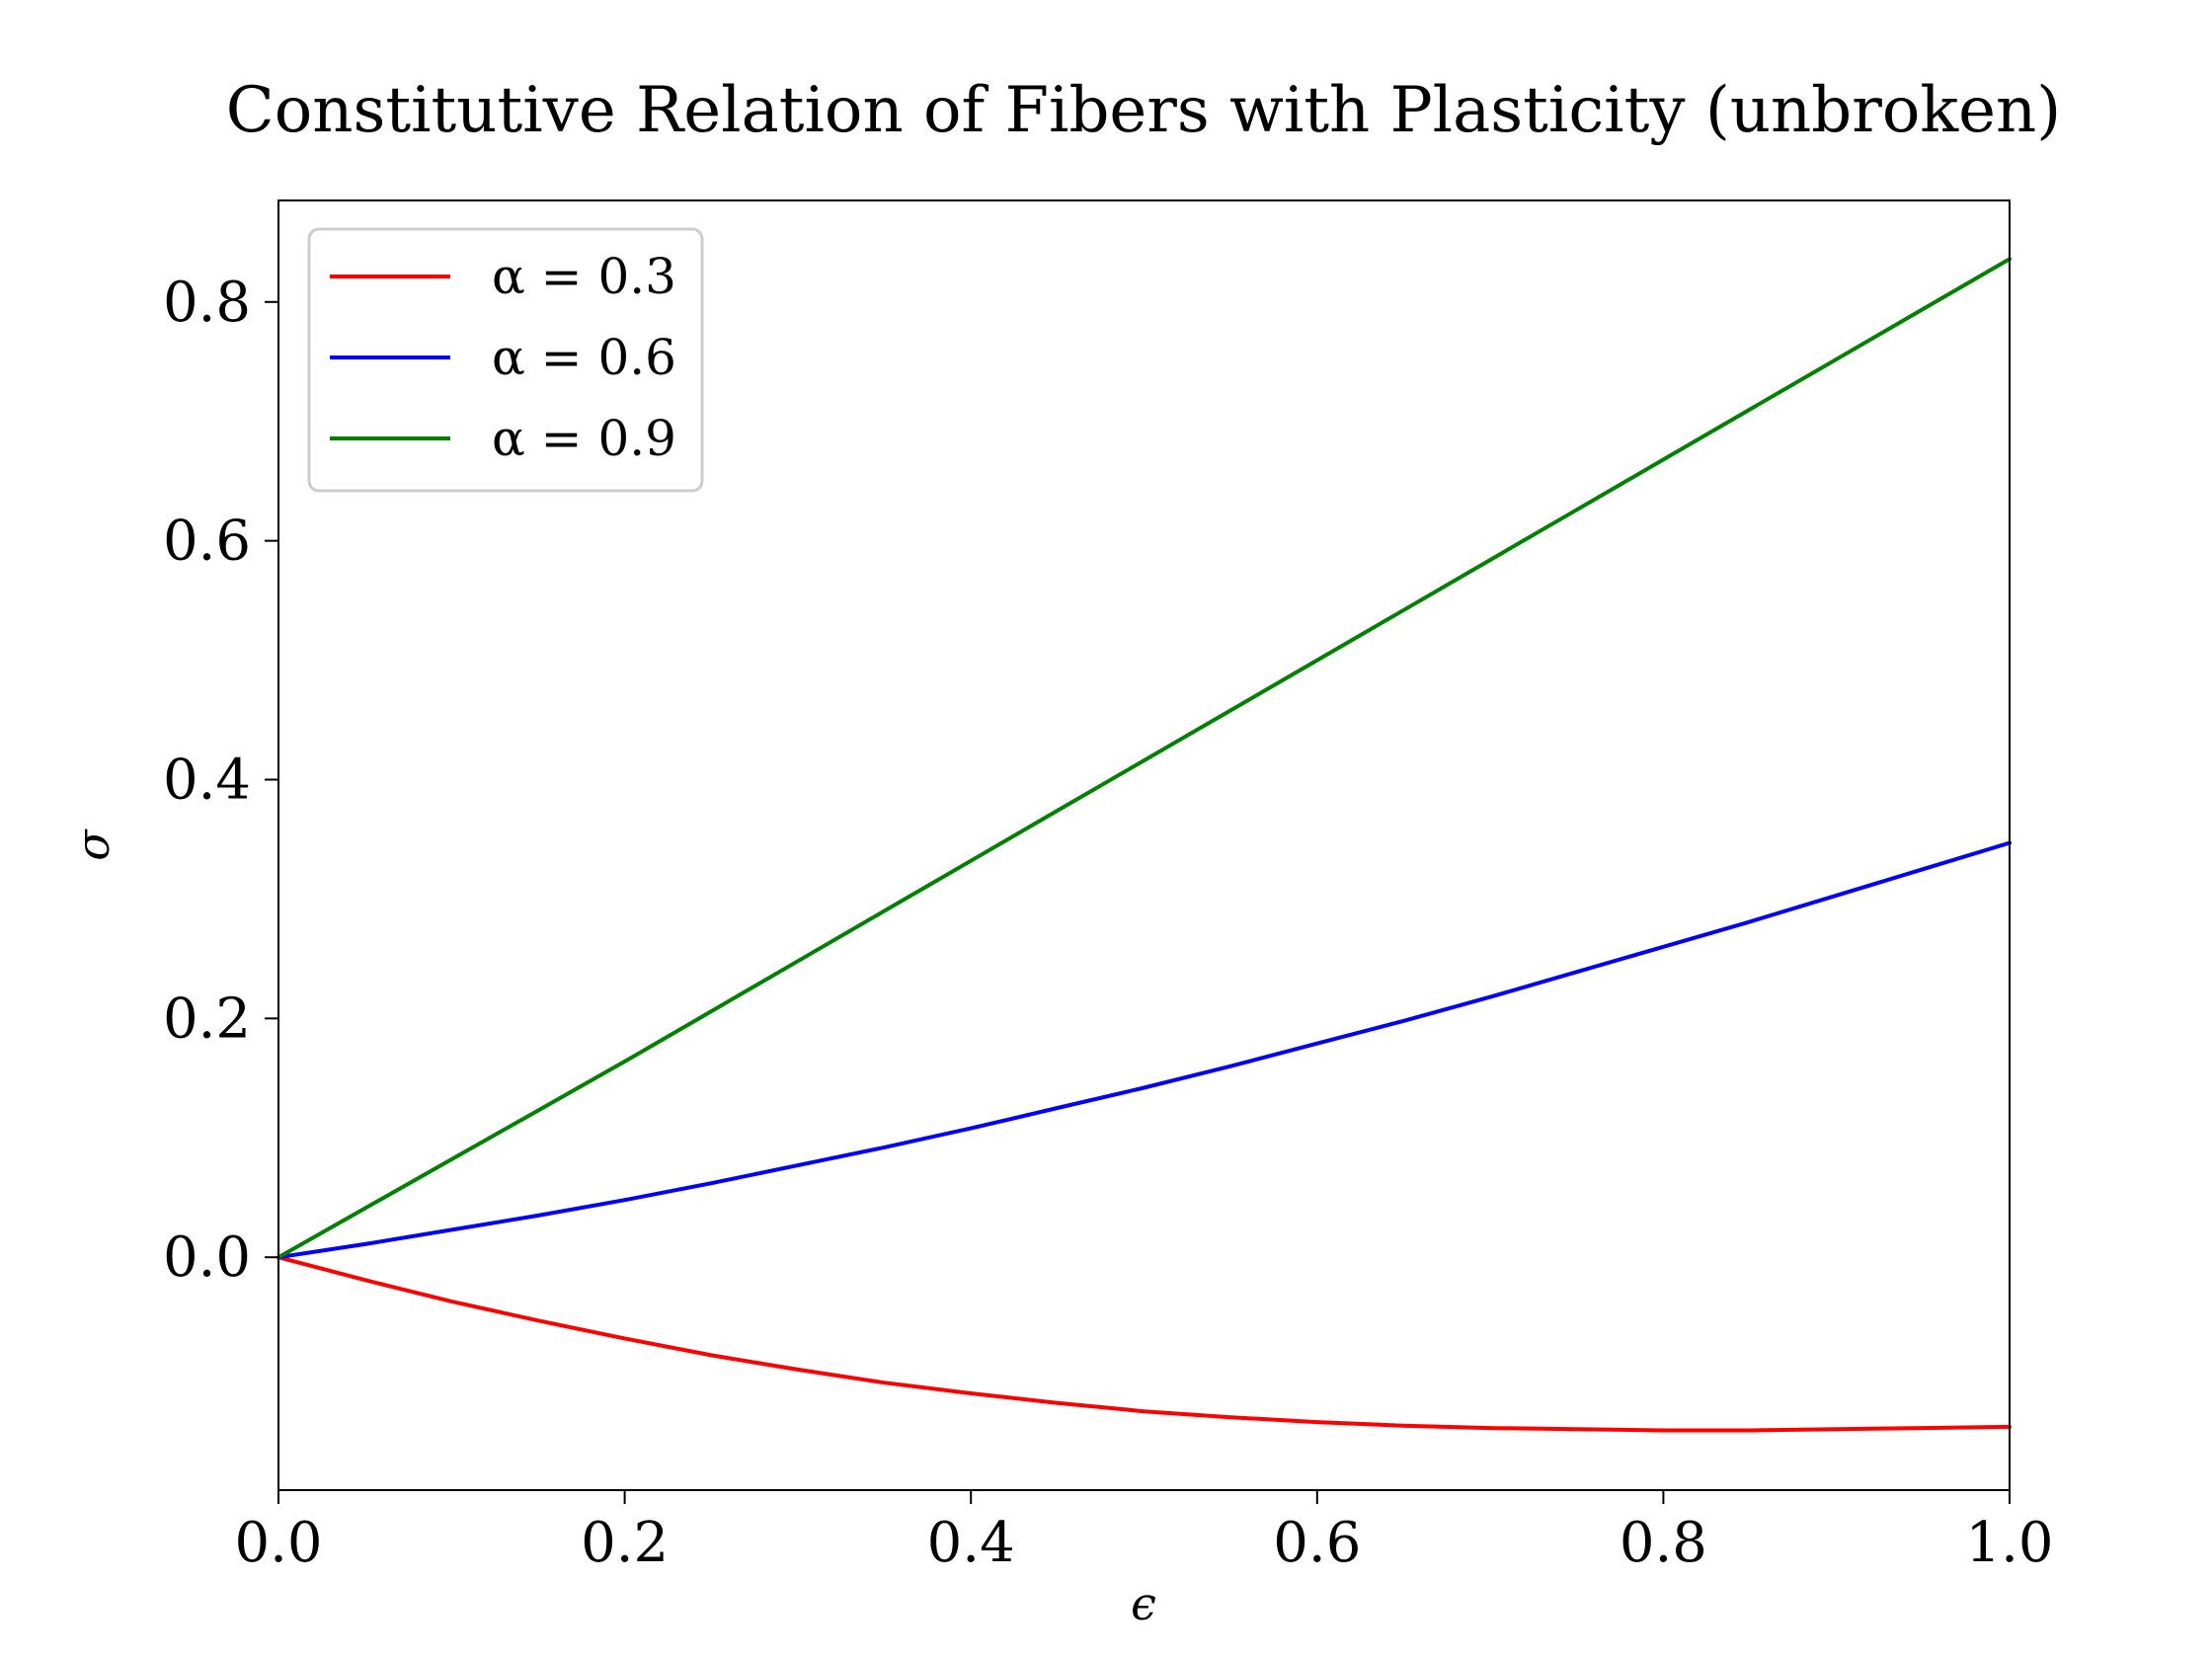  Describe the element at coordinates (625, 1543) in the screenshot. I see `x-tick-label: 0.2` at that location.